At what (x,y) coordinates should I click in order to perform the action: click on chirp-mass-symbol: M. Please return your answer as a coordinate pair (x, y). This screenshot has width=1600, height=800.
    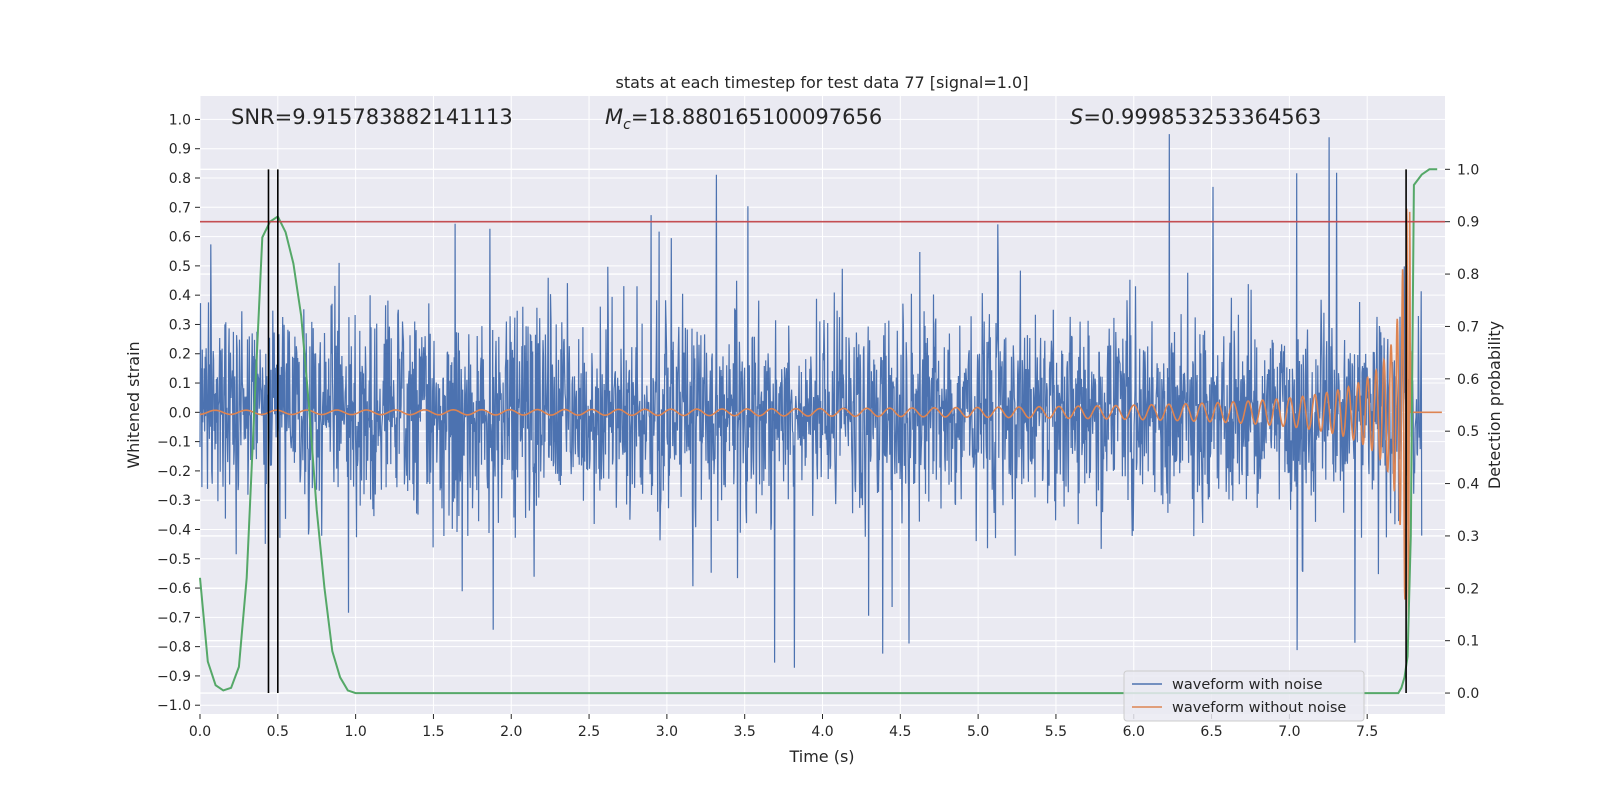
    Looking at the image, I should click on (614, 117).